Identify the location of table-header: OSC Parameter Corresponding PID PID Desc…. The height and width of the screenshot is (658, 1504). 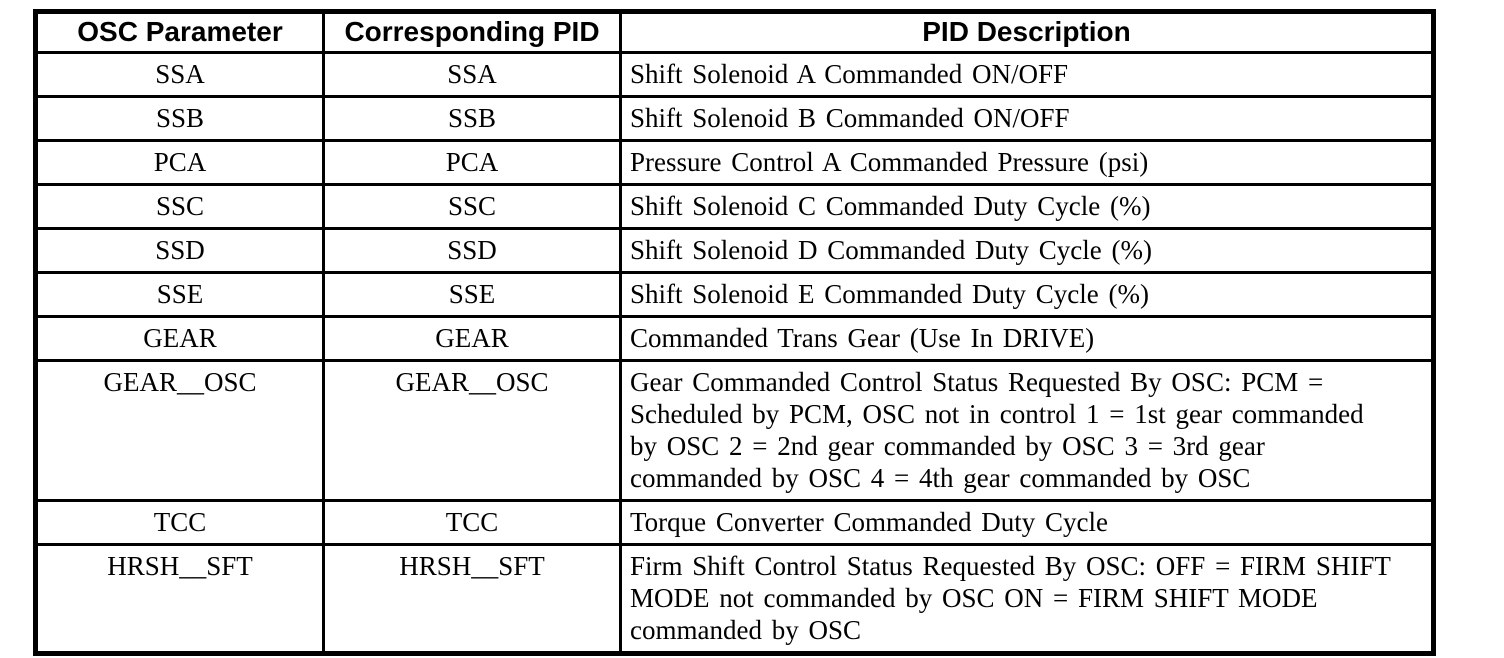
(734, 32).